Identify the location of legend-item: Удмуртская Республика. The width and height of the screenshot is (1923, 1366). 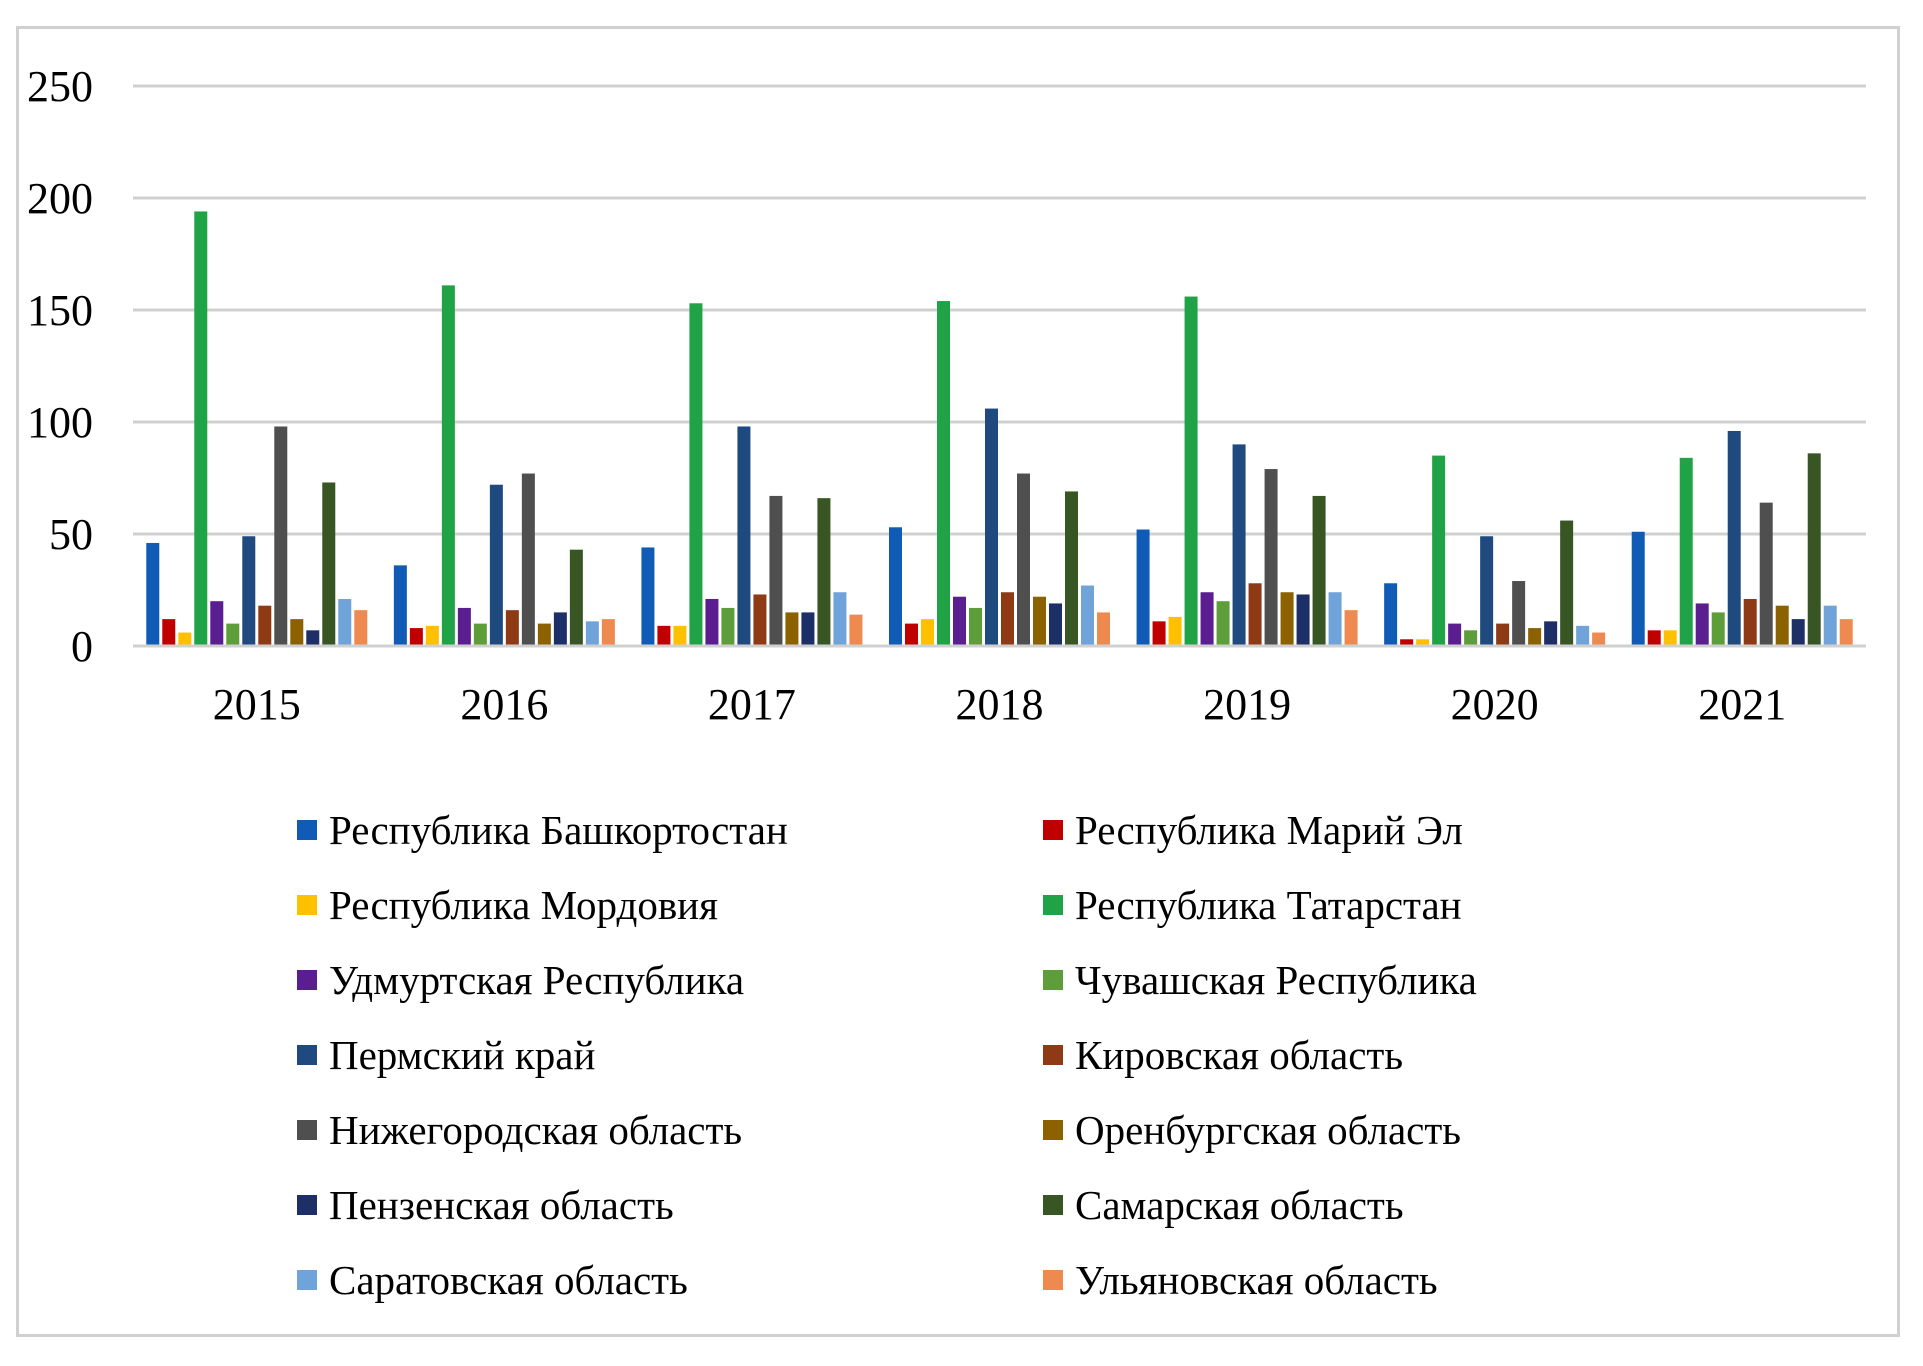
(520, 980).